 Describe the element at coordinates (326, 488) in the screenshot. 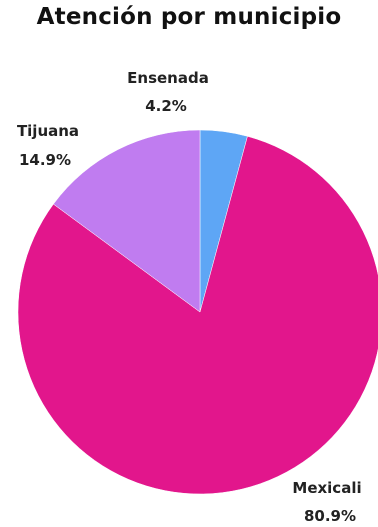

I see `slice-label-mexicali: Mexicali` at that location.